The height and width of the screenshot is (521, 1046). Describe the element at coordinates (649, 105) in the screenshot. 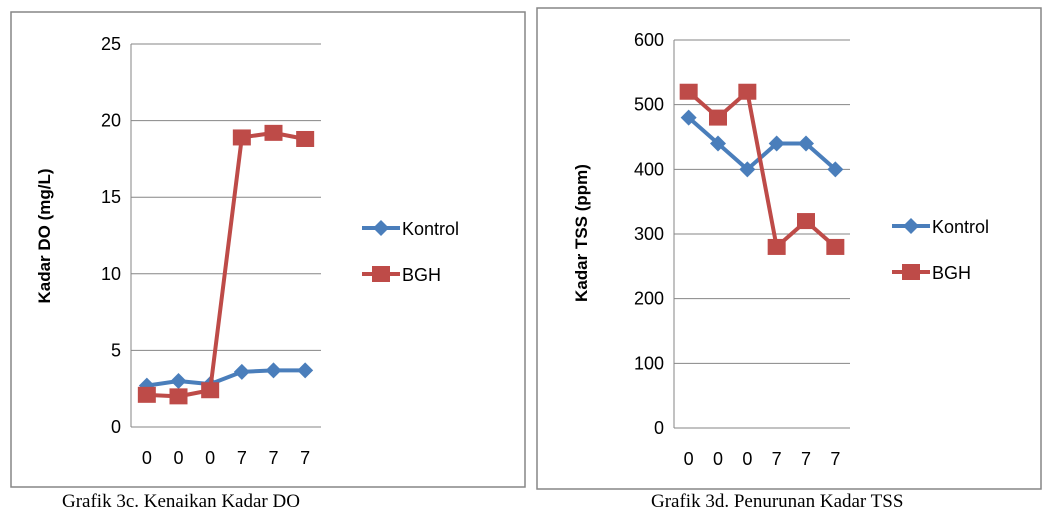

I see `y-tick-label: 500` at that location.